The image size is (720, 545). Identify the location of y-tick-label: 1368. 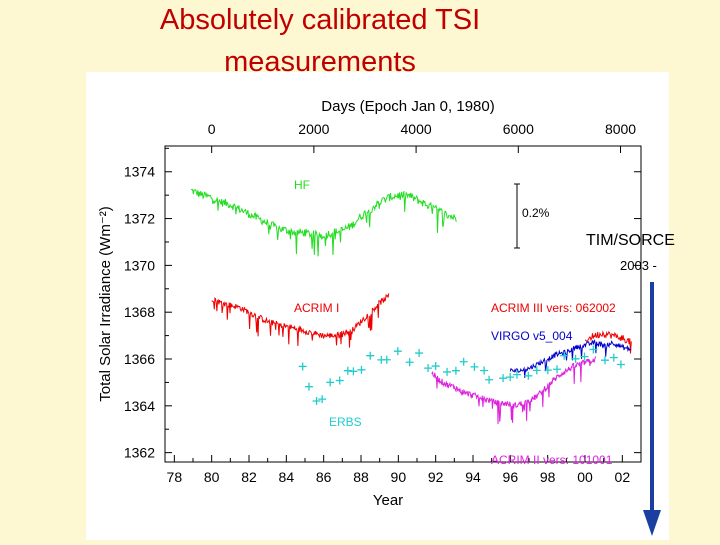
(139, 312).